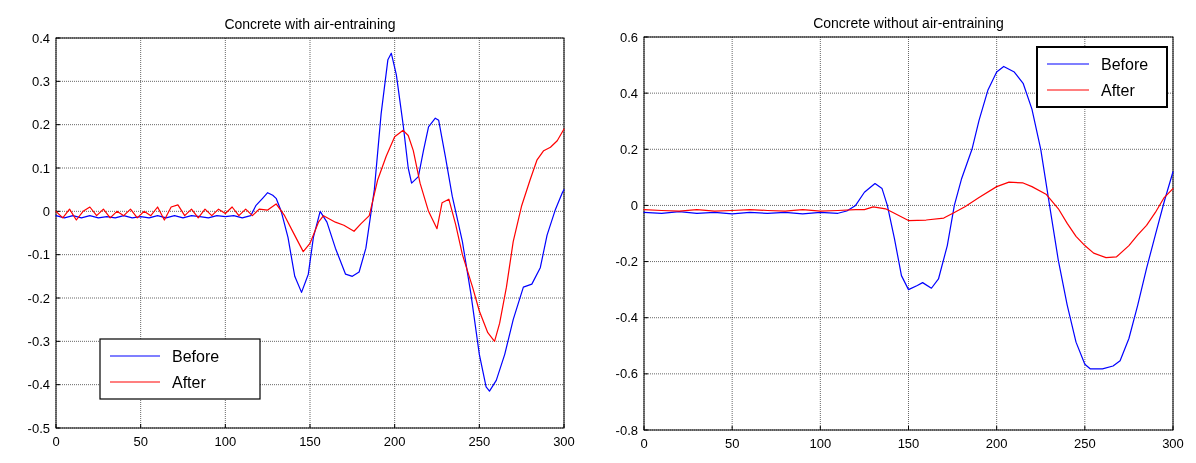 This screenshot has width=1196, height=463. Describe the element at coordinates (38, 255) in the screenshot. I see `y-tick-label: -0.1` at that location.